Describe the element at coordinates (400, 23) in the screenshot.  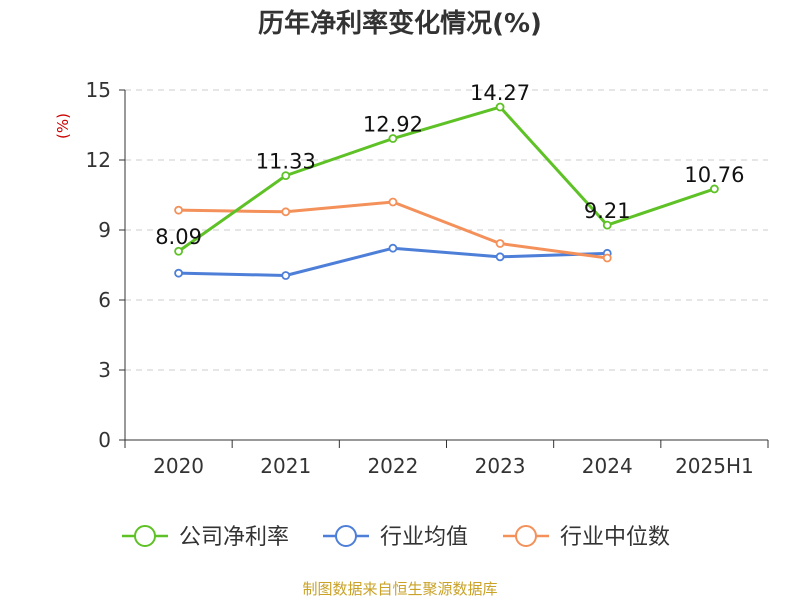
I see `chart-title: 历年净利率变化情况(%)` at that location.